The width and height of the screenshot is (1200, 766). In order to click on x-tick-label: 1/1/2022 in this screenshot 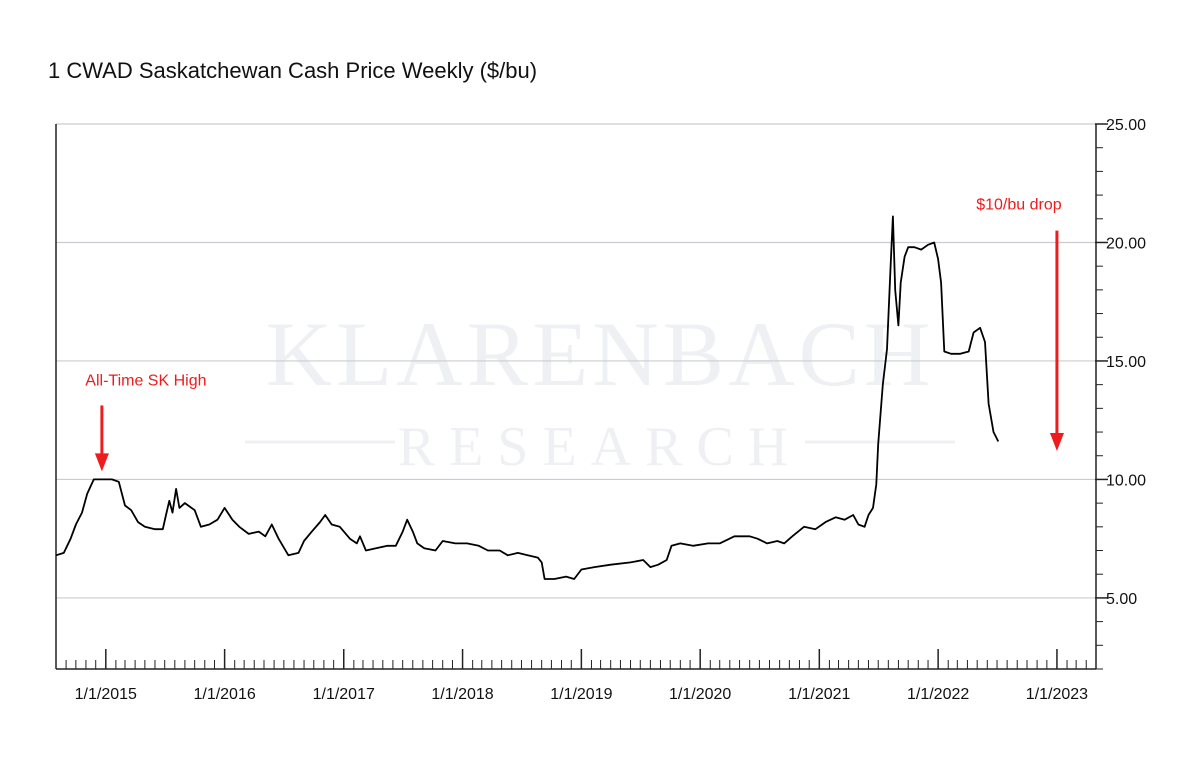, I will do `click(938, 694)`.